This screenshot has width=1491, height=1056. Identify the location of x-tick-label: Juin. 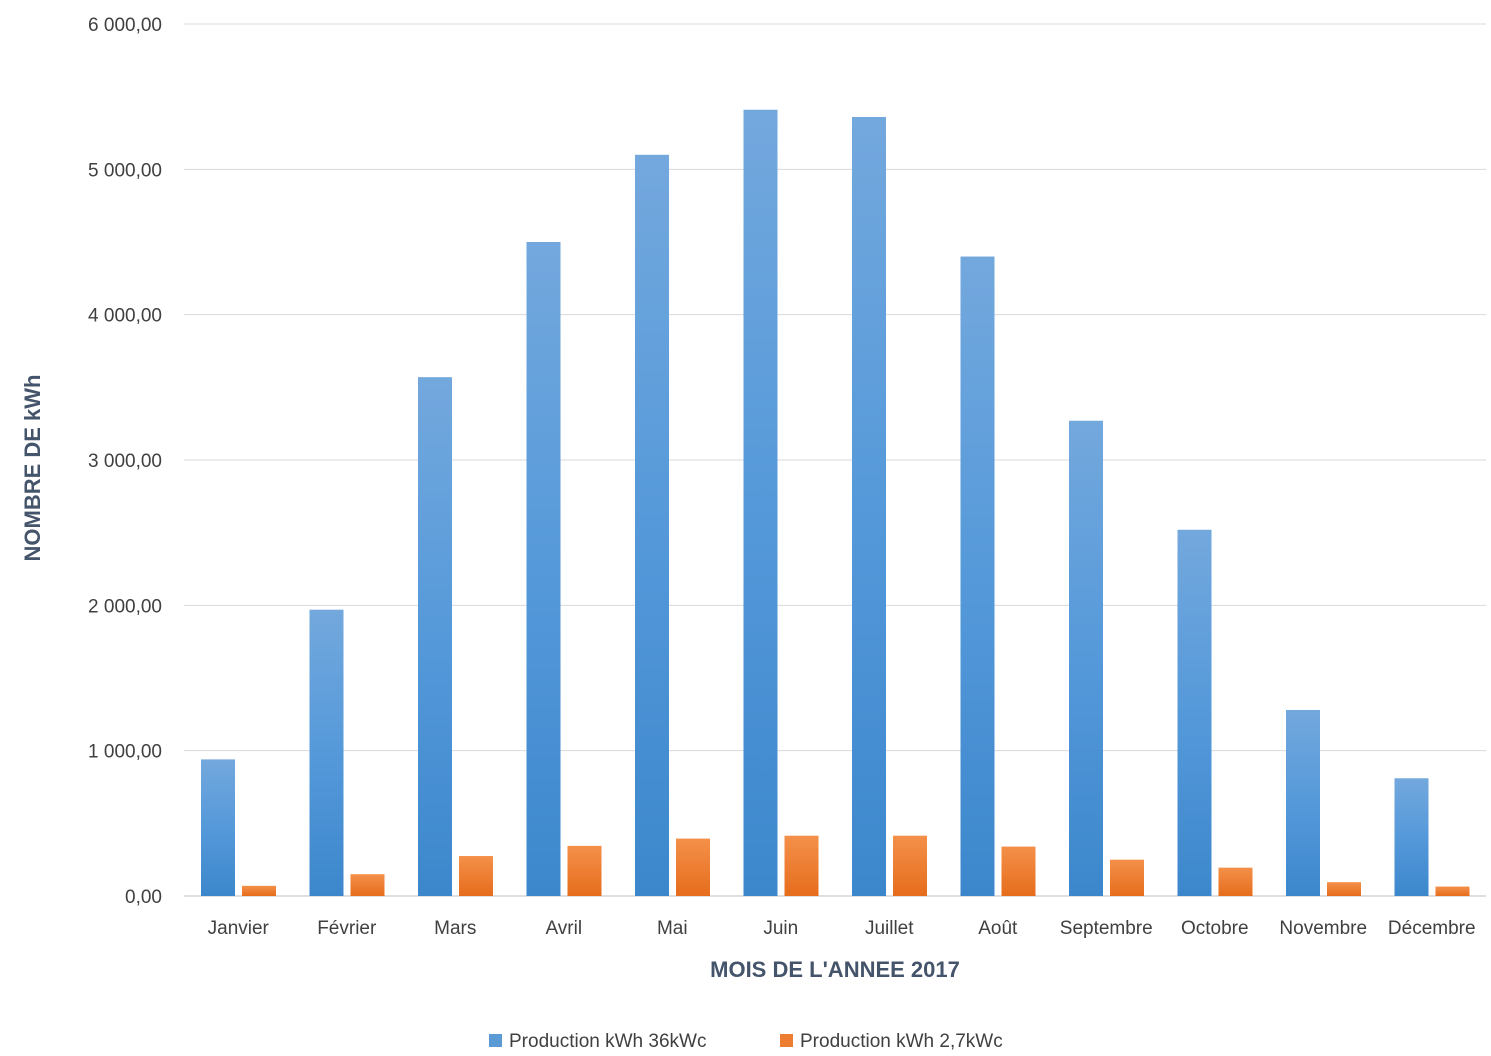
(780, 928).